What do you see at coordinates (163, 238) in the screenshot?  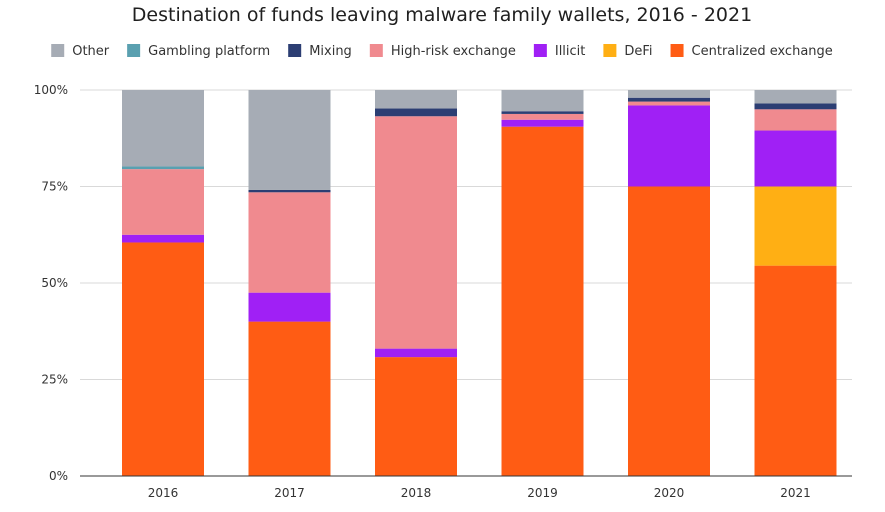 I see `bar-segment-illicit-2016` at bounding box center [163, 238].